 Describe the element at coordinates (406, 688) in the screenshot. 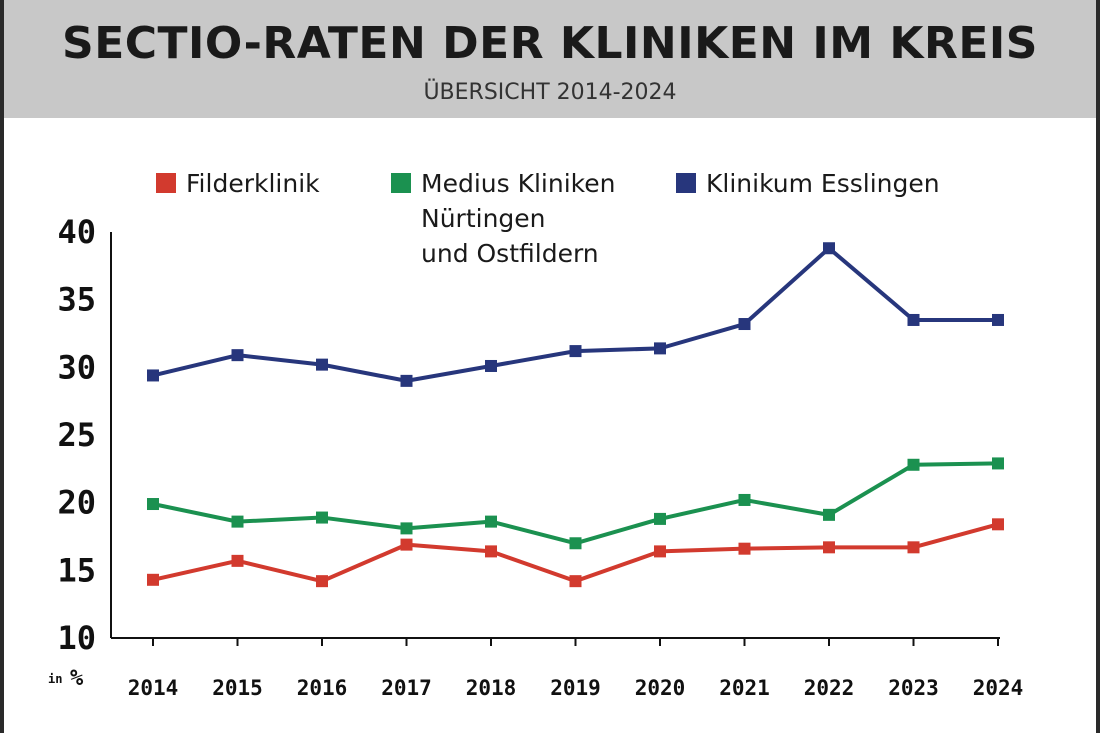

I see `x-tick-label: 2017` at that location.